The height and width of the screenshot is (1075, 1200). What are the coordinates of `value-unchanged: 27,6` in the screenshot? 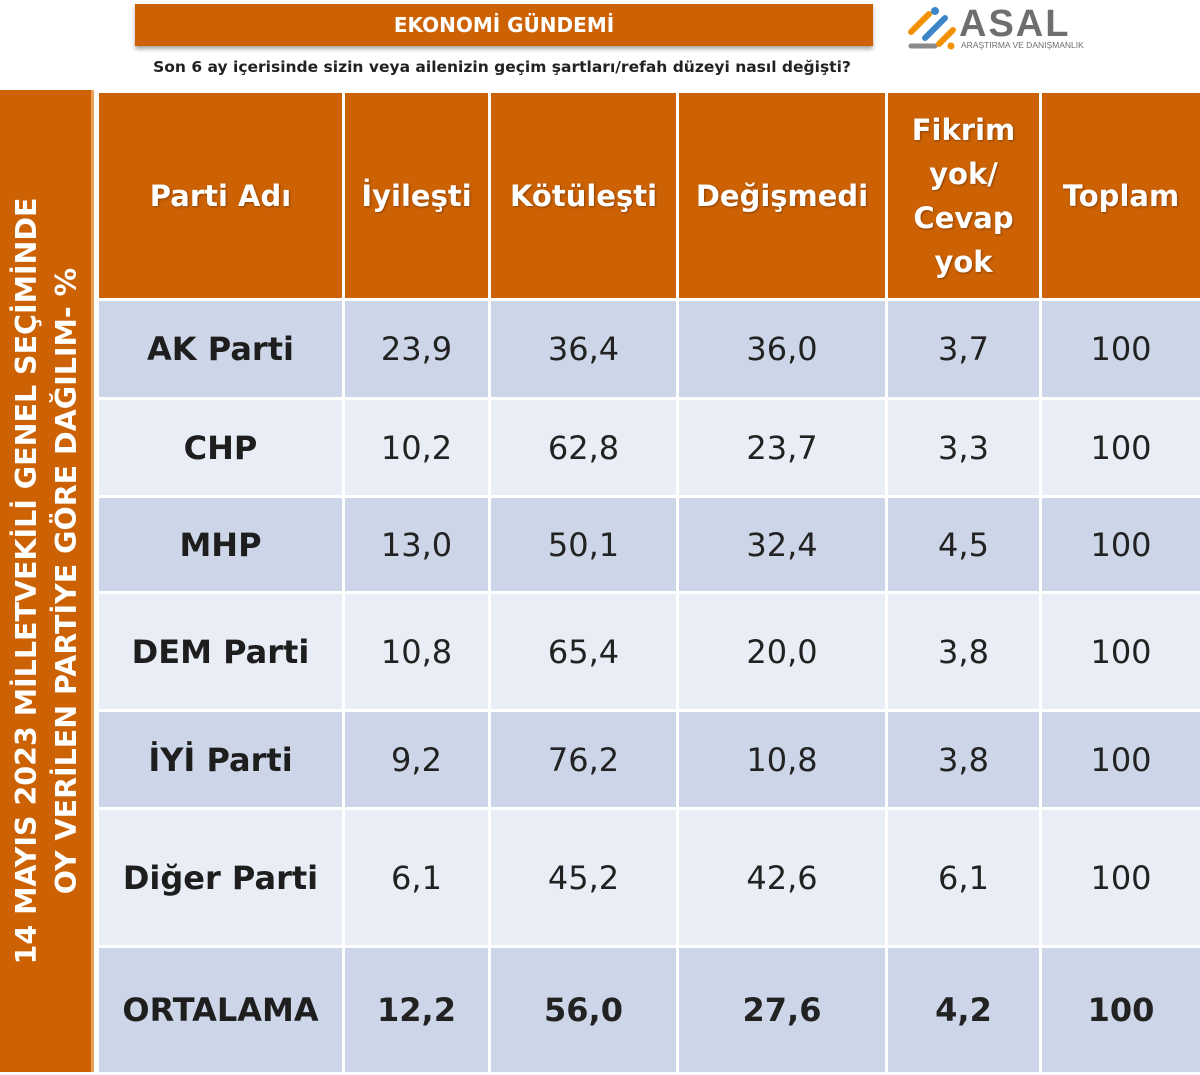 It's located at (782, 1010).